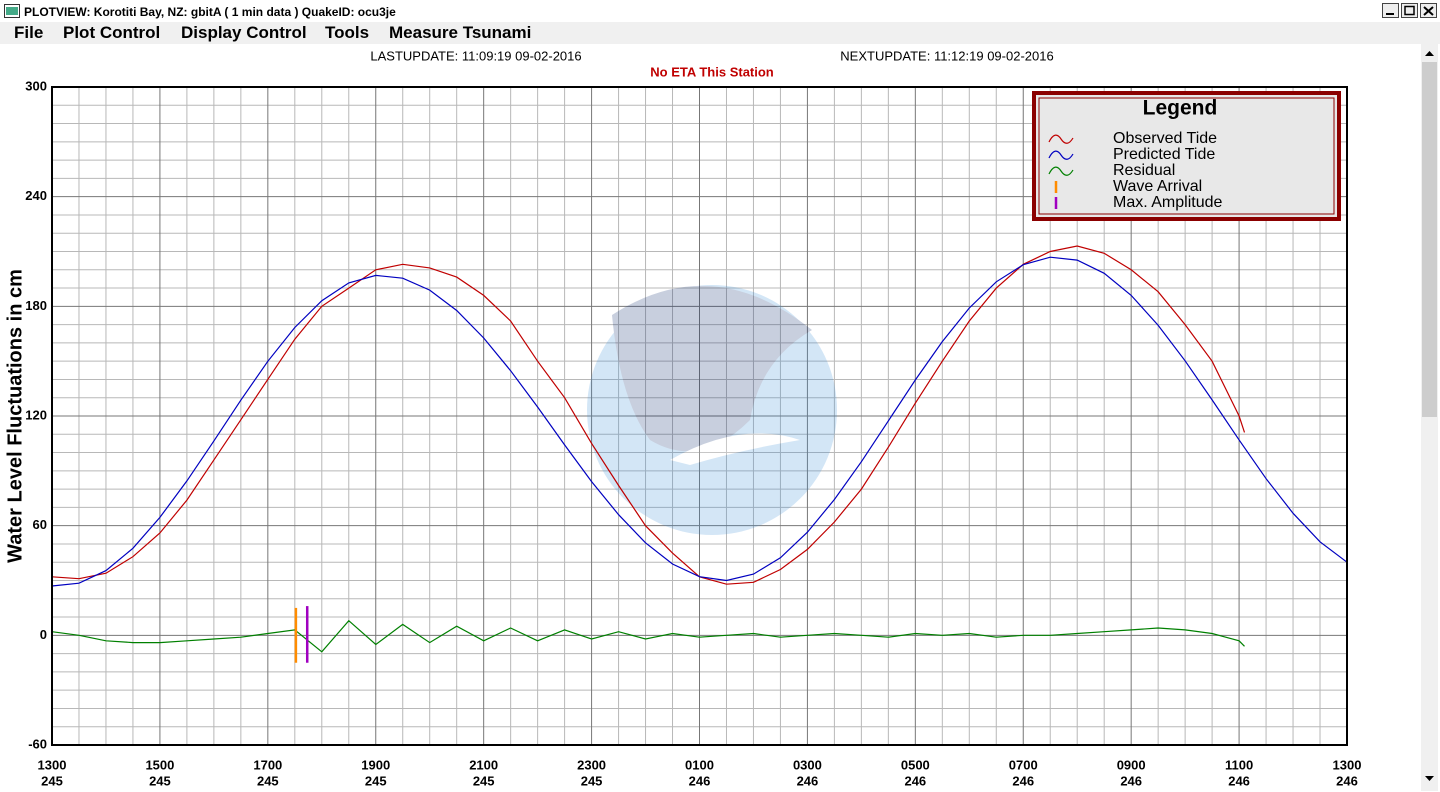 The image size is (1440, 792). I want to click on series-line, so click(648, 636).